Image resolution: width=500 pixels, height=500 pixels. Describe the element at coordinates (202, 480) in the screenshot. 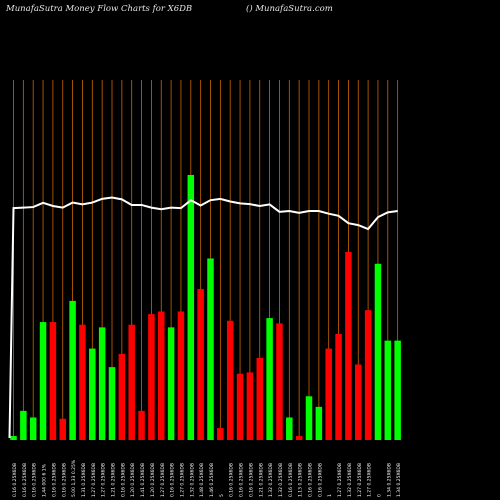

I see `tick-label: 1.48 0.25X6DB` at that location.